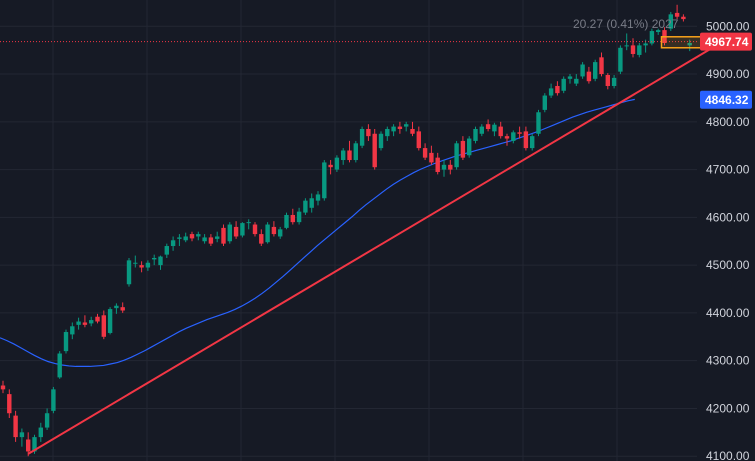 This screenshot has width=755, height=461. Describe the element at coordinates (727, 42) in the screenshot. I see `last-price-tag-text: 4967.74` at that location.